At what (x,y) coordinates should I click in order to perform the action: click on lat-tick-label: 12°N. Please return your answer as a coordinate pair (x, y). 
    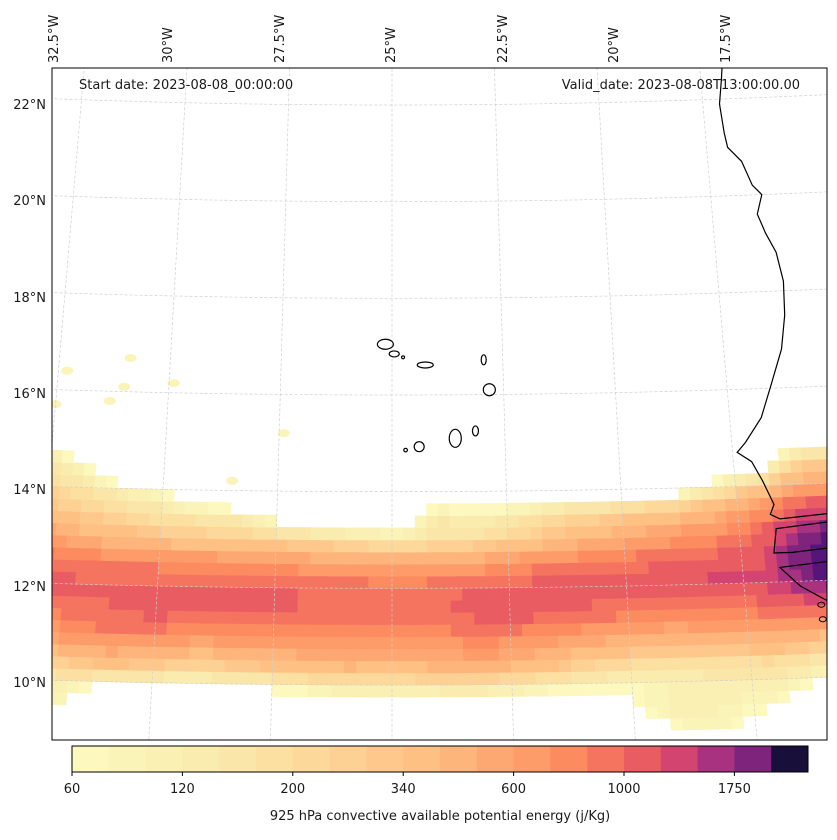
    Looking at the image, I should click on (23, 587).